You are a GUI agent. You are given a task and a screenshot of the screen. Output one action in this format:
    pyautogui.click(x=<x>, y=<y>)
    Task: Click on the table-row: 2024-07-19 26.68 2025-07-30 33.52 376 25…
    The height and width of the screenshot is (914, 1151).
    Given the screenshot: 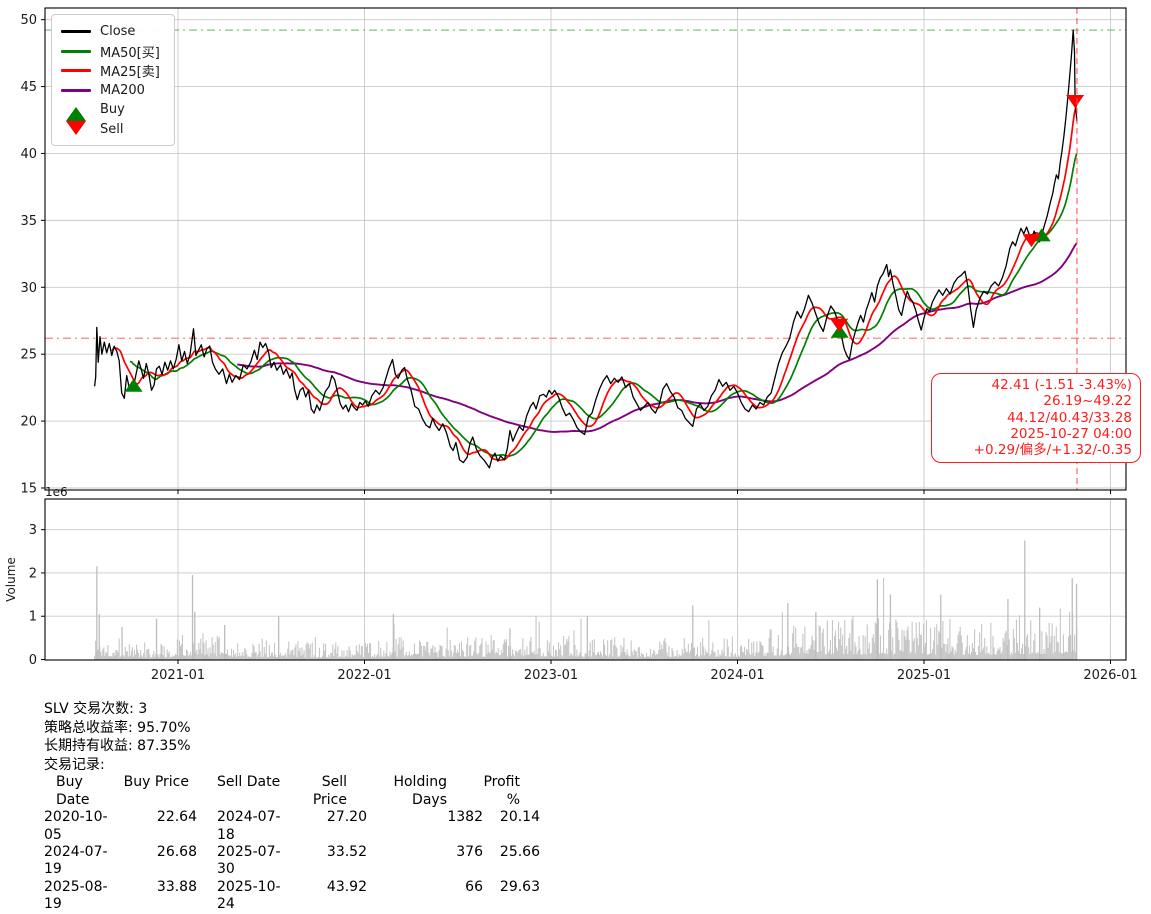 What is the action you would take?
    pyautogui.click(x=292, y=861)
    